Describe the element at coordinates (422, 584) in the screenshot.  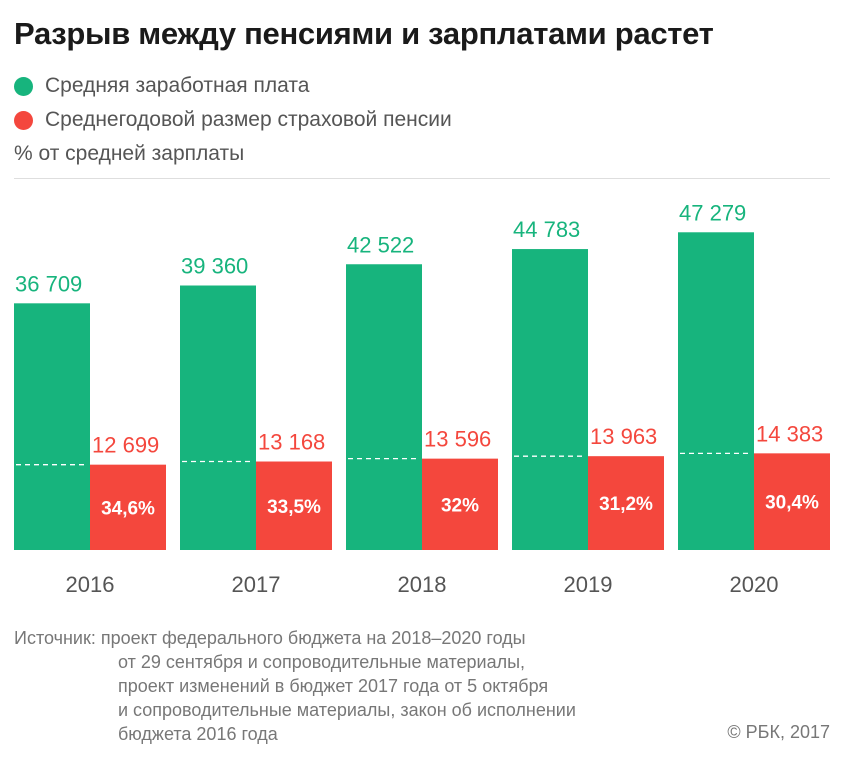
I see `x-tick-label: 2018` at that location.